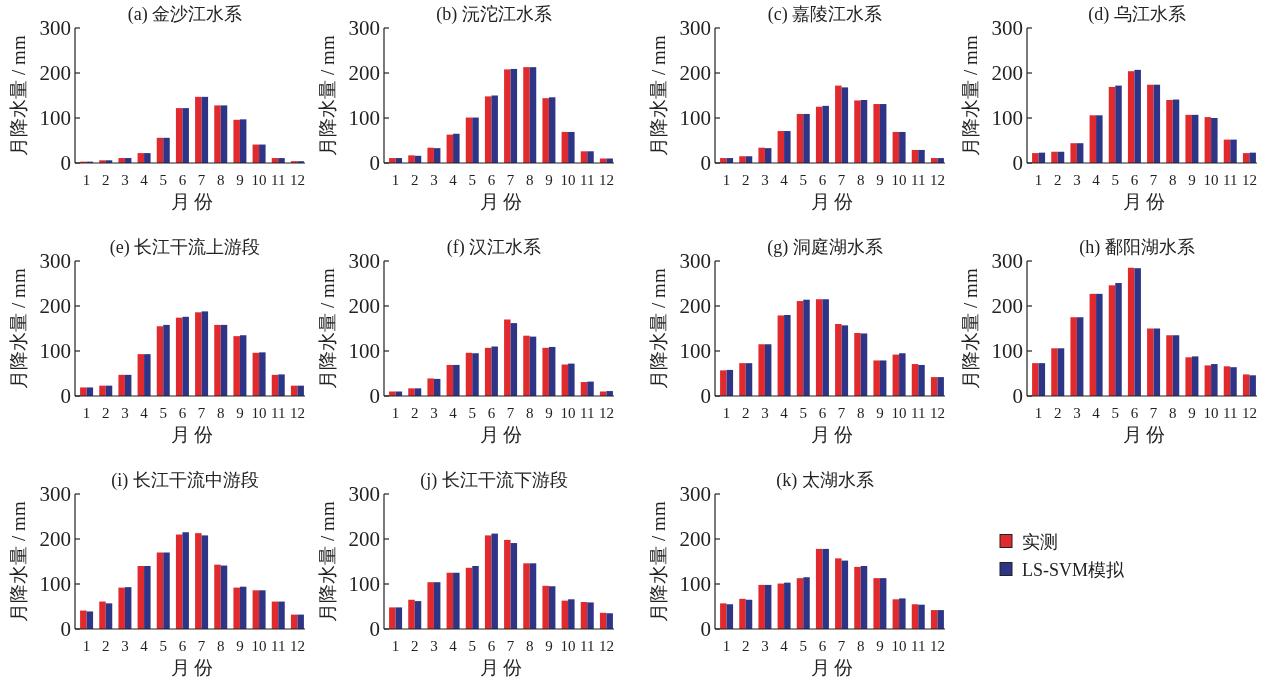  I want to click on chart-title: (e) 长江干流上游段, so click(185, 247).